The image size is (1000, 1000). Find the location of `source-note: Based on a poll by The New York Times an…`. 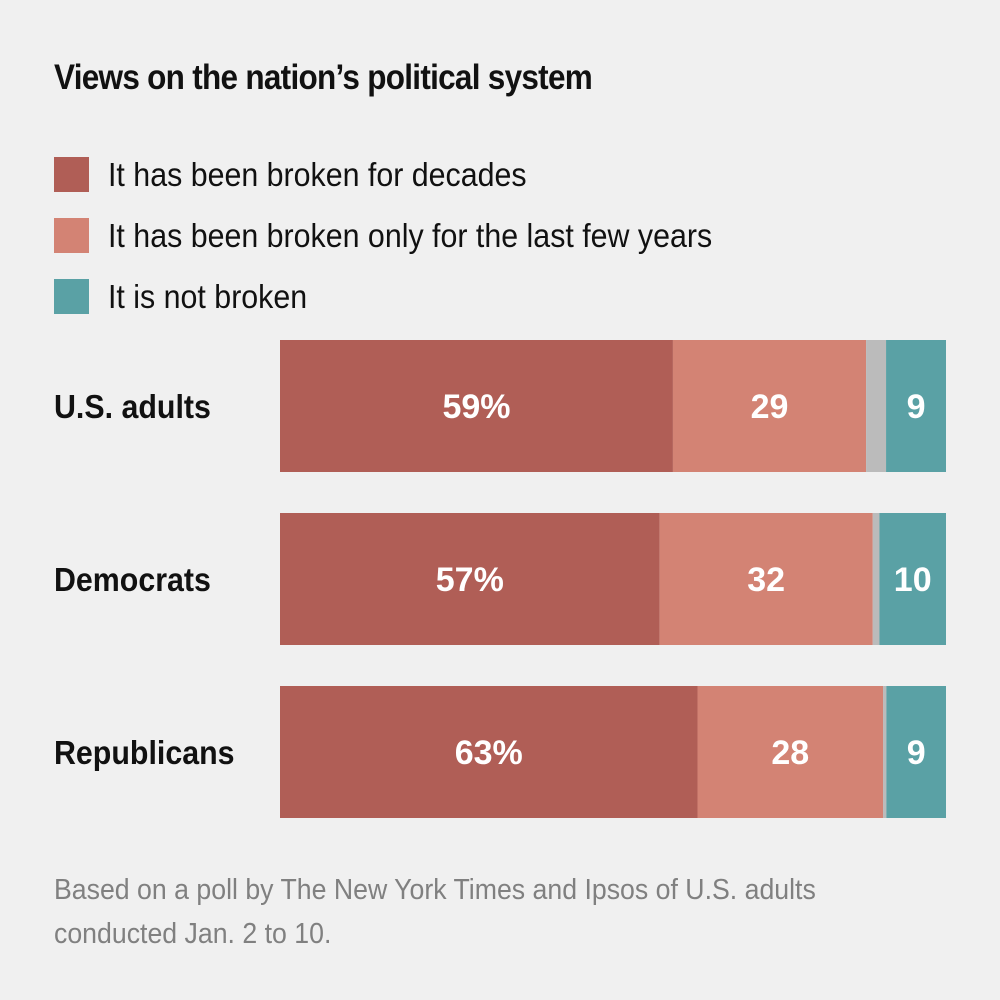

source-note: Based on a poll by The New York Times an… is located at coordinates (435, 912).